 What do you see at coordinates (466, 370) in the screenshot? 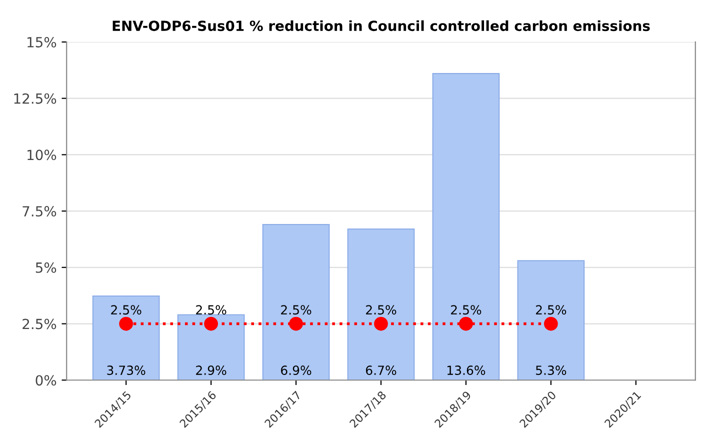
I see `data-label: 13.6%` at bounding box center [466, 370].